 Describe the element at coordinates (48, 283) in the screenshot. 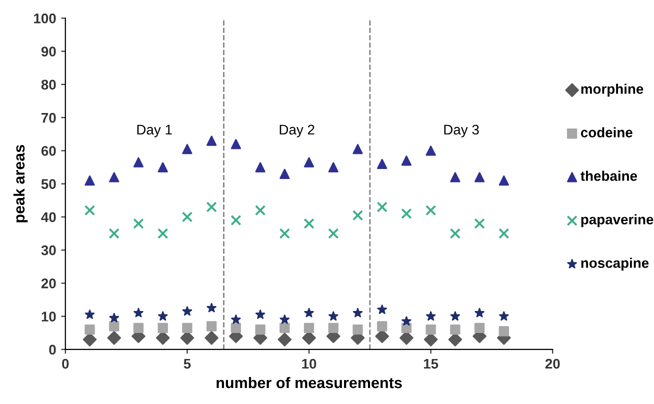

I see `y-tick-label: 20` at that location.